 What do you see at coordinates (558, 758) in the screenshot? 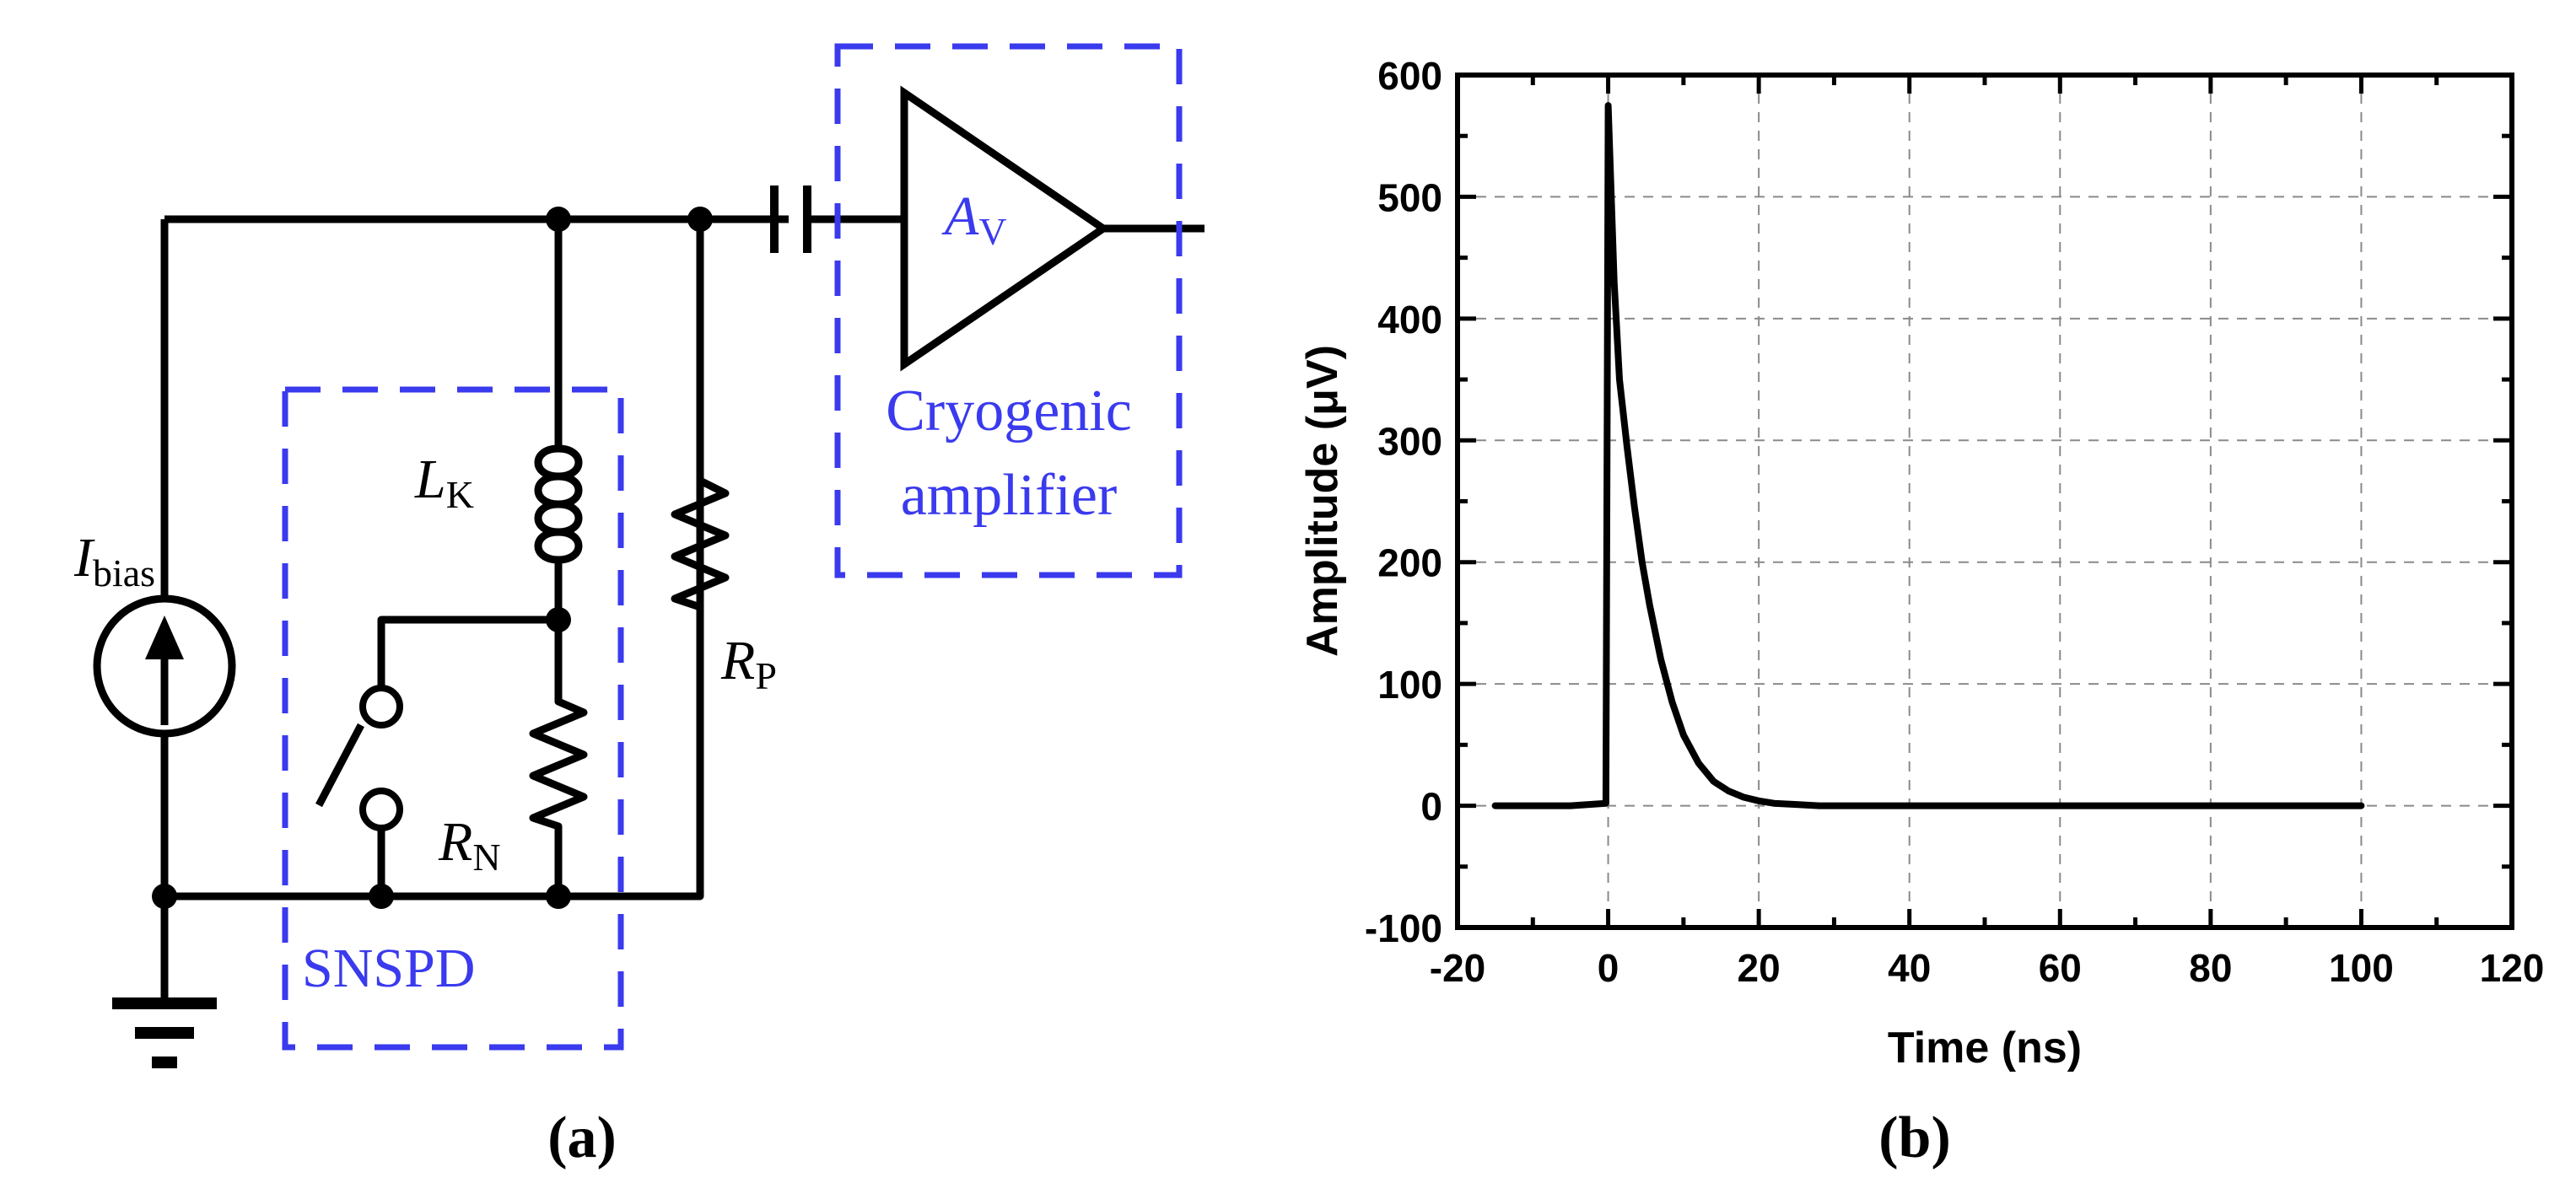
I see `rn-resistor-icon` at bounding box center [558, 758].